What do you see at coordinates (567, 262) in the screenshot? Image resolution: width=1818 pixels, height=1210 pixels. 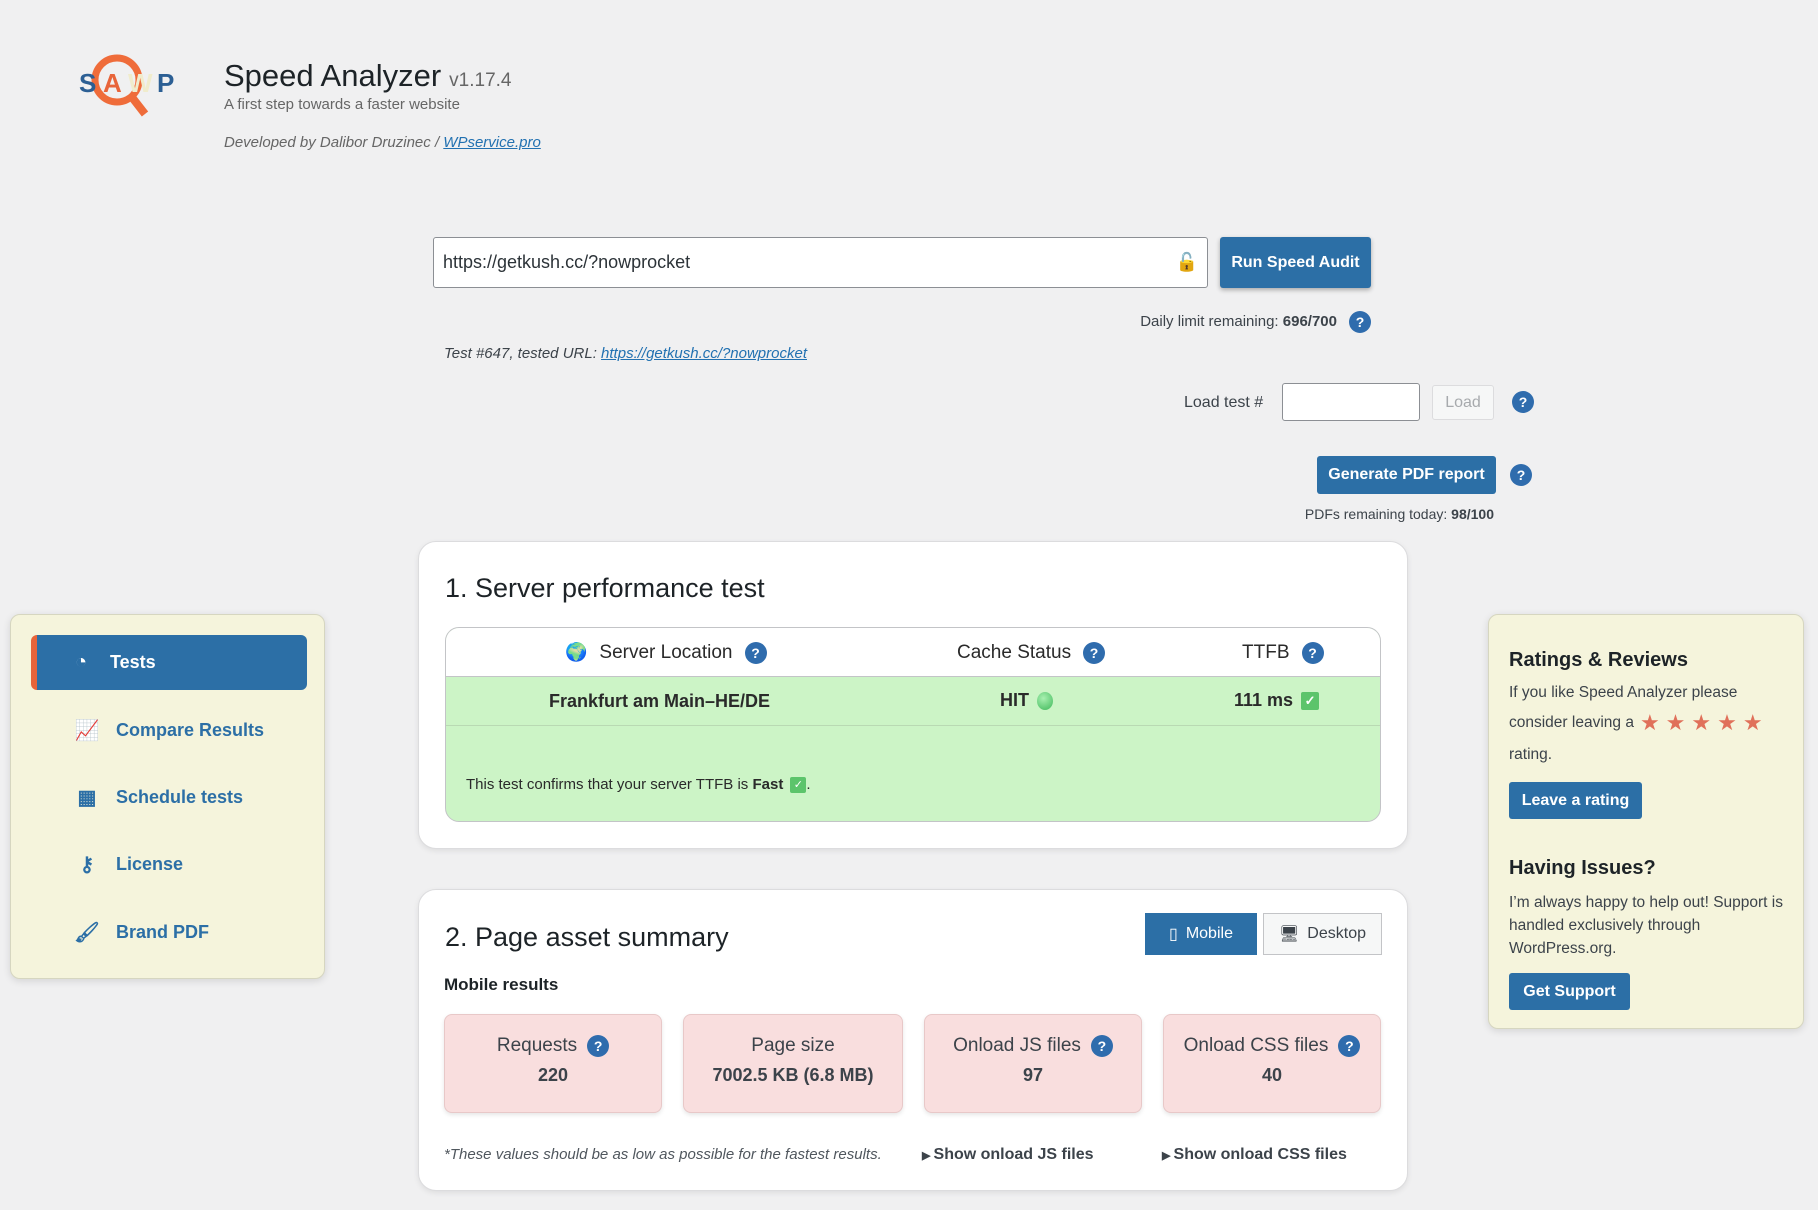 I see `url-input-value: https://getkush.cc/?nowprocket` at bounding box center [567, 262].